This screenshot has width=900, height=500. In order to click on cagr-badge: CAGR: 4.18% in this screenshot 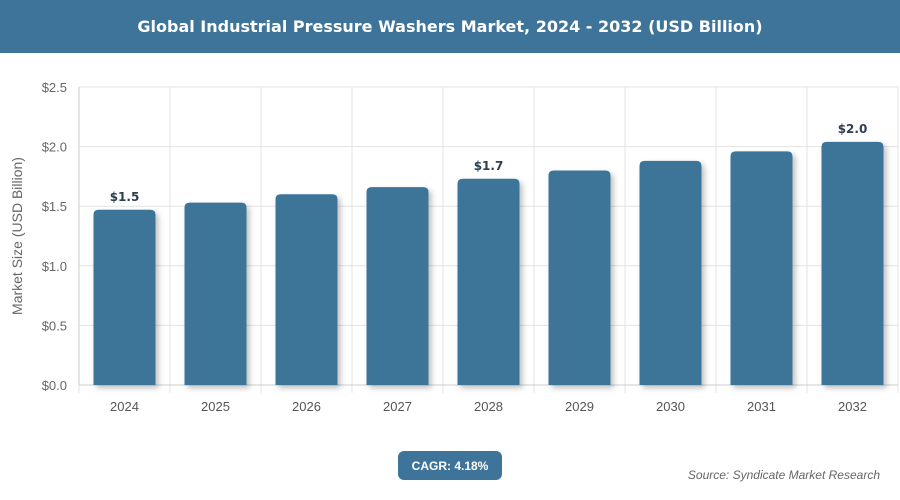, I will do `click(450, 465)`.